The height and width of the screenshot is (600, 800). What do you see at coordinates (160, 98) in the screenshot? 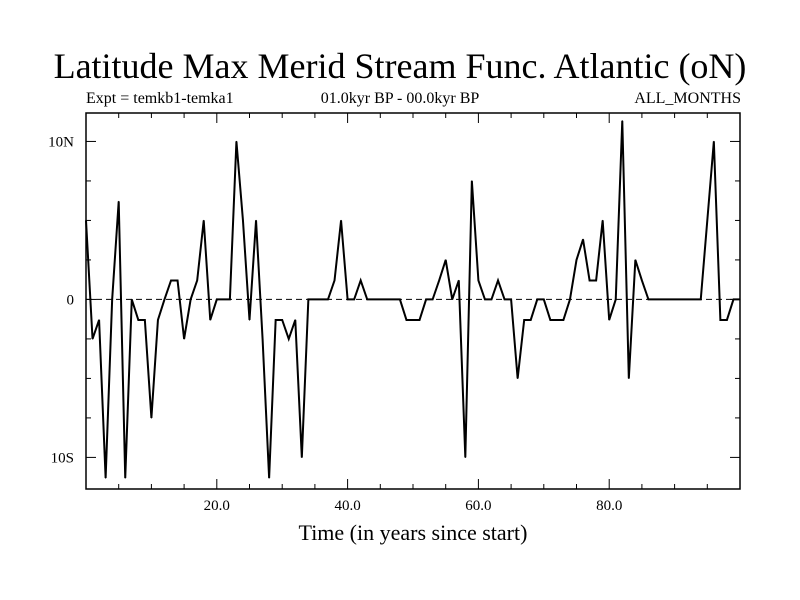
I see `experiment-label: Expt = temkb1-temka1` at bounding box center [160, 98].